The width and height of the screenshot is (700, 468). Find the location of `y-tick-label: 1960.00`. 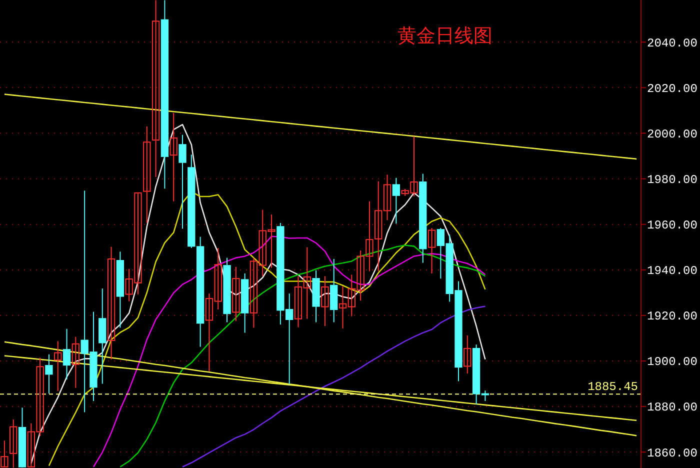

y-tick-label: 1960.00 is located at coordinates (672, 225).